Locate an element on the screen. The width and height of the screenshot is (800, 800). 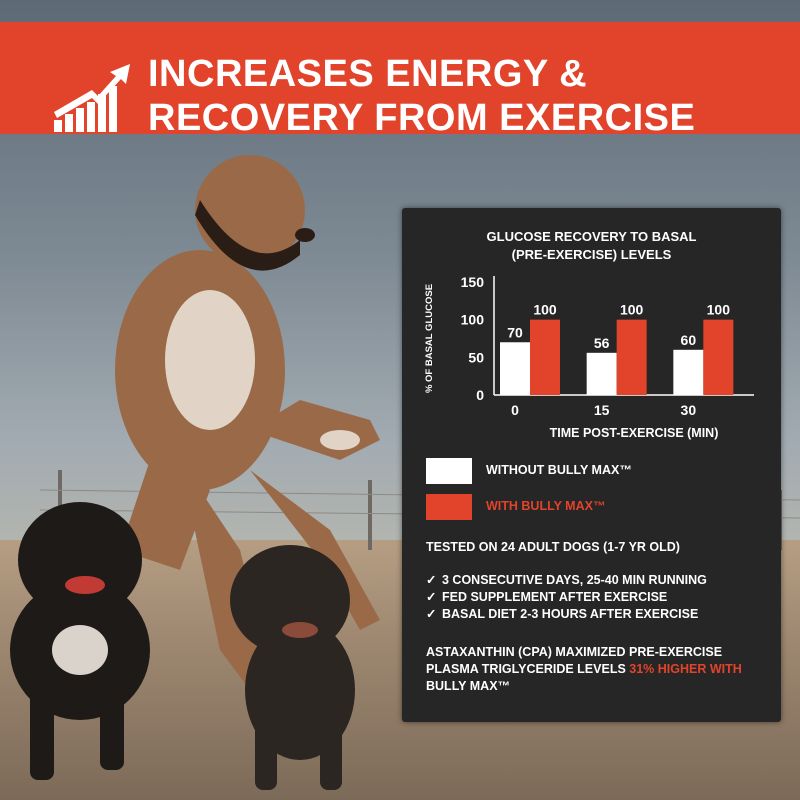
legend-swatch-with is located at coordinates (449, 507).